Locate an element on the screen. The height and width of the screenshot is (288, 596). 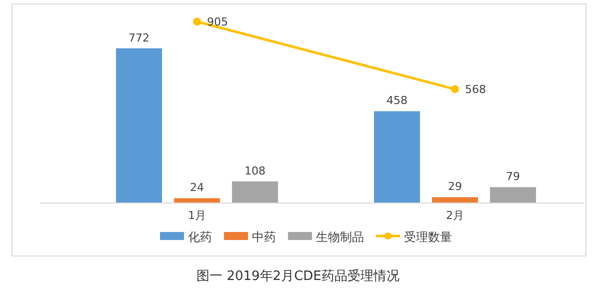
legend-label: 中药 is located at coordinates (264, 237).